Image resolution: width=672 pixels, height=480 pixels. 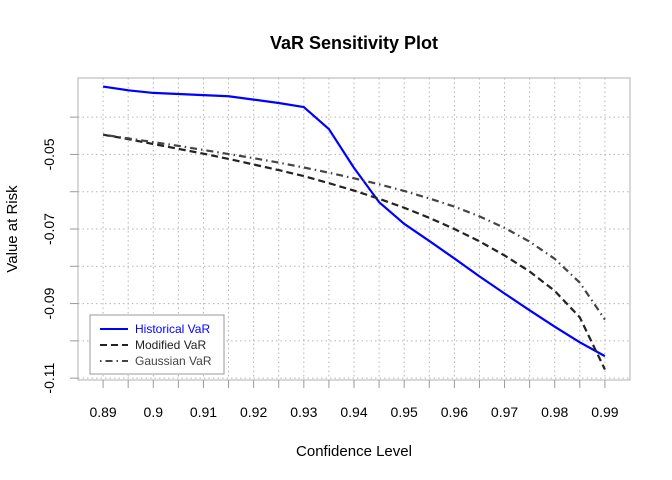 I want to click on x-tick-label: 0.98, so click(x=554, y=412).